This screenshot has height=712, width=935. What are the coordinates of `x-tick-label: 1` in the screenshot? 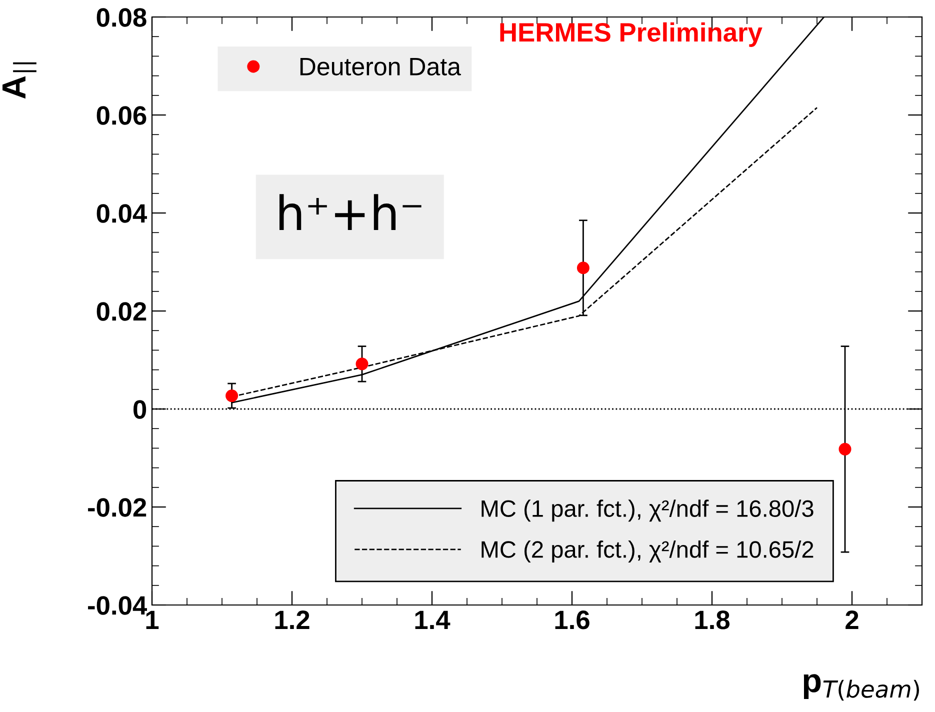 It's located at (152, 619).